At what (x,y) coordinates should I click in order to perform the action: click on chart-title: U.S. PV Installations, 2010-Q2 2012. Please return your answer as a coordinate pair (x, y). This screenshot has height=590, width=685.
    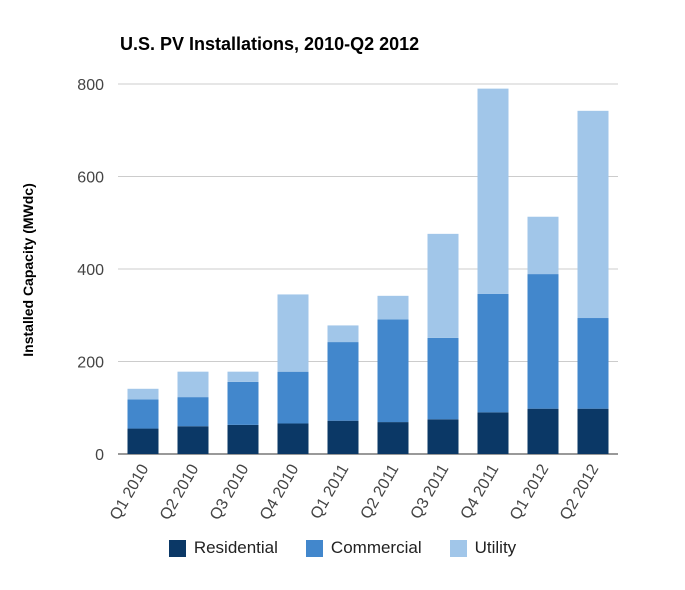
    Looking at the image, I should click on (270, 44).